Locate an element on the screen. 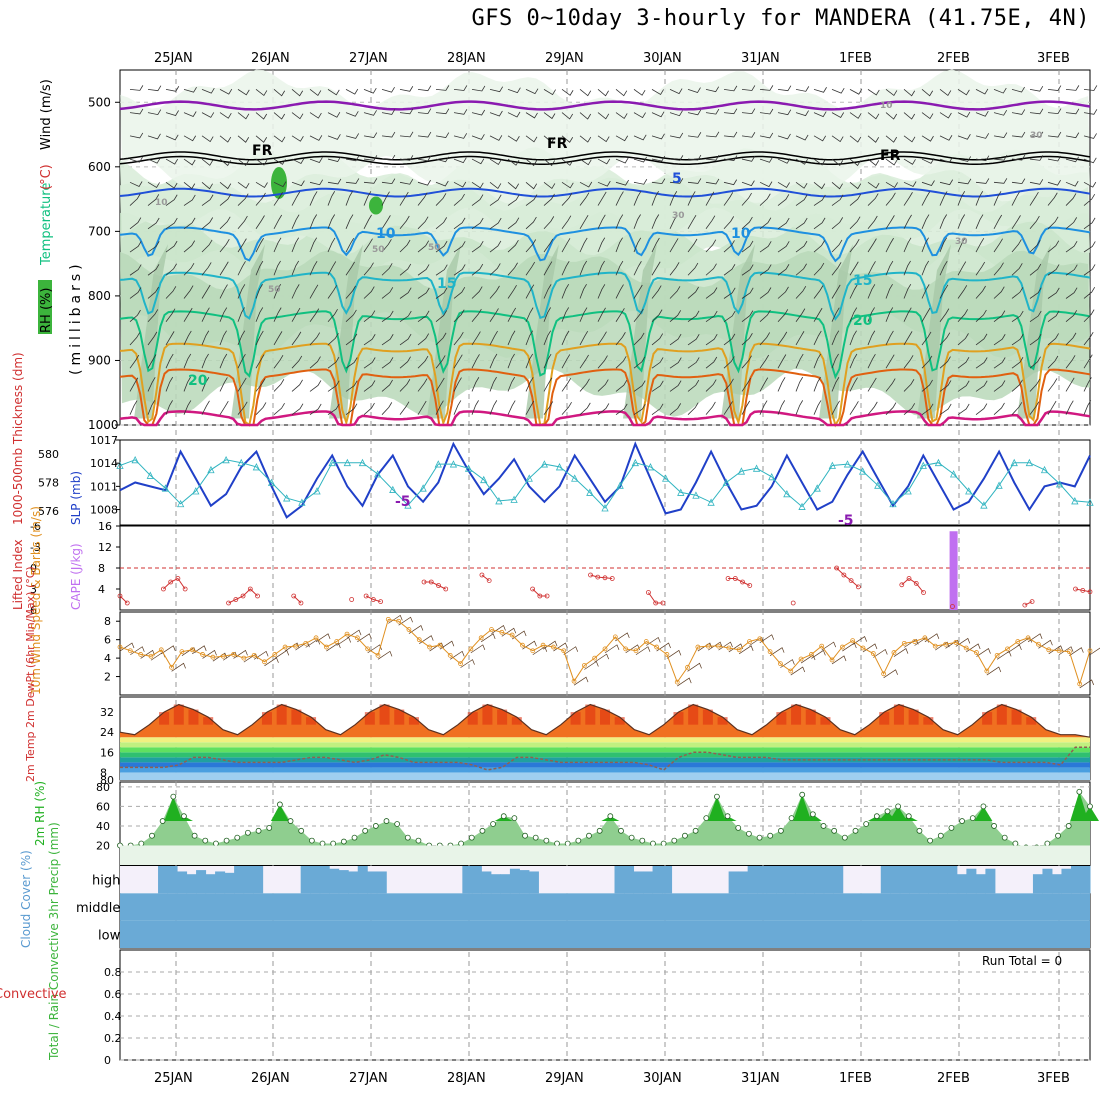  thickness-marker is located at coordinates (665, 478).